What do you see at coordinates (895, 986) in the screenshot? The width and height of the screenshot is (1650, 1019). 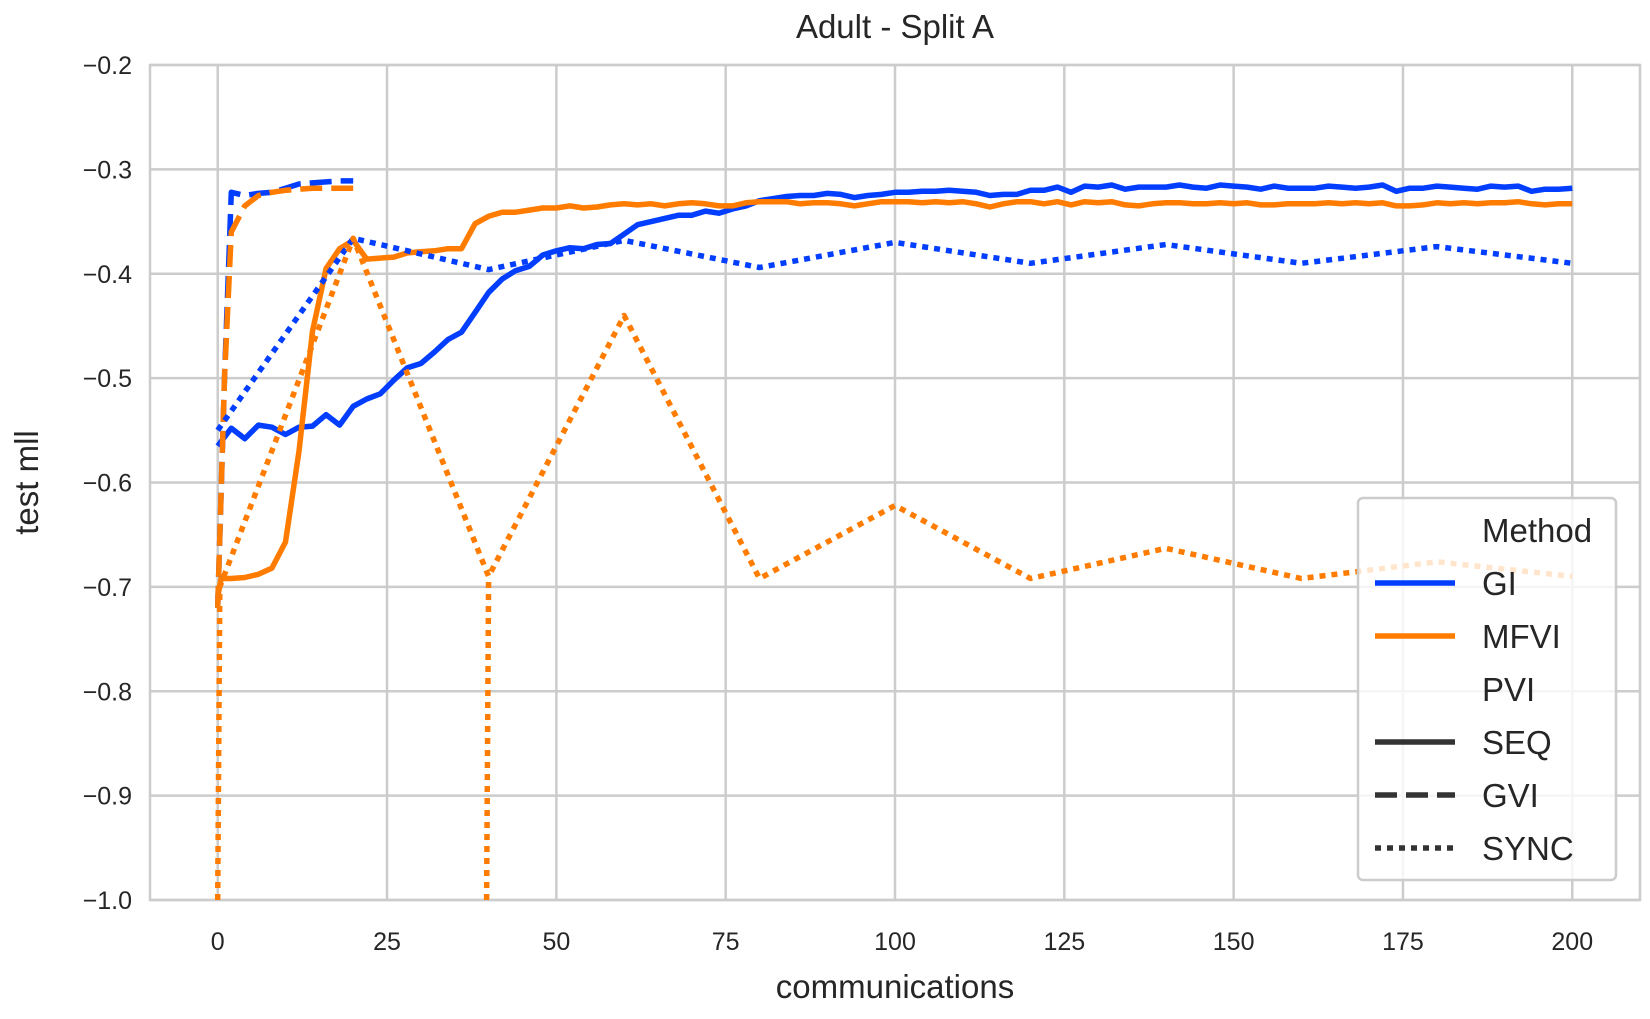 I see `x-axis-label: communications` at bounding box center [895, 986].